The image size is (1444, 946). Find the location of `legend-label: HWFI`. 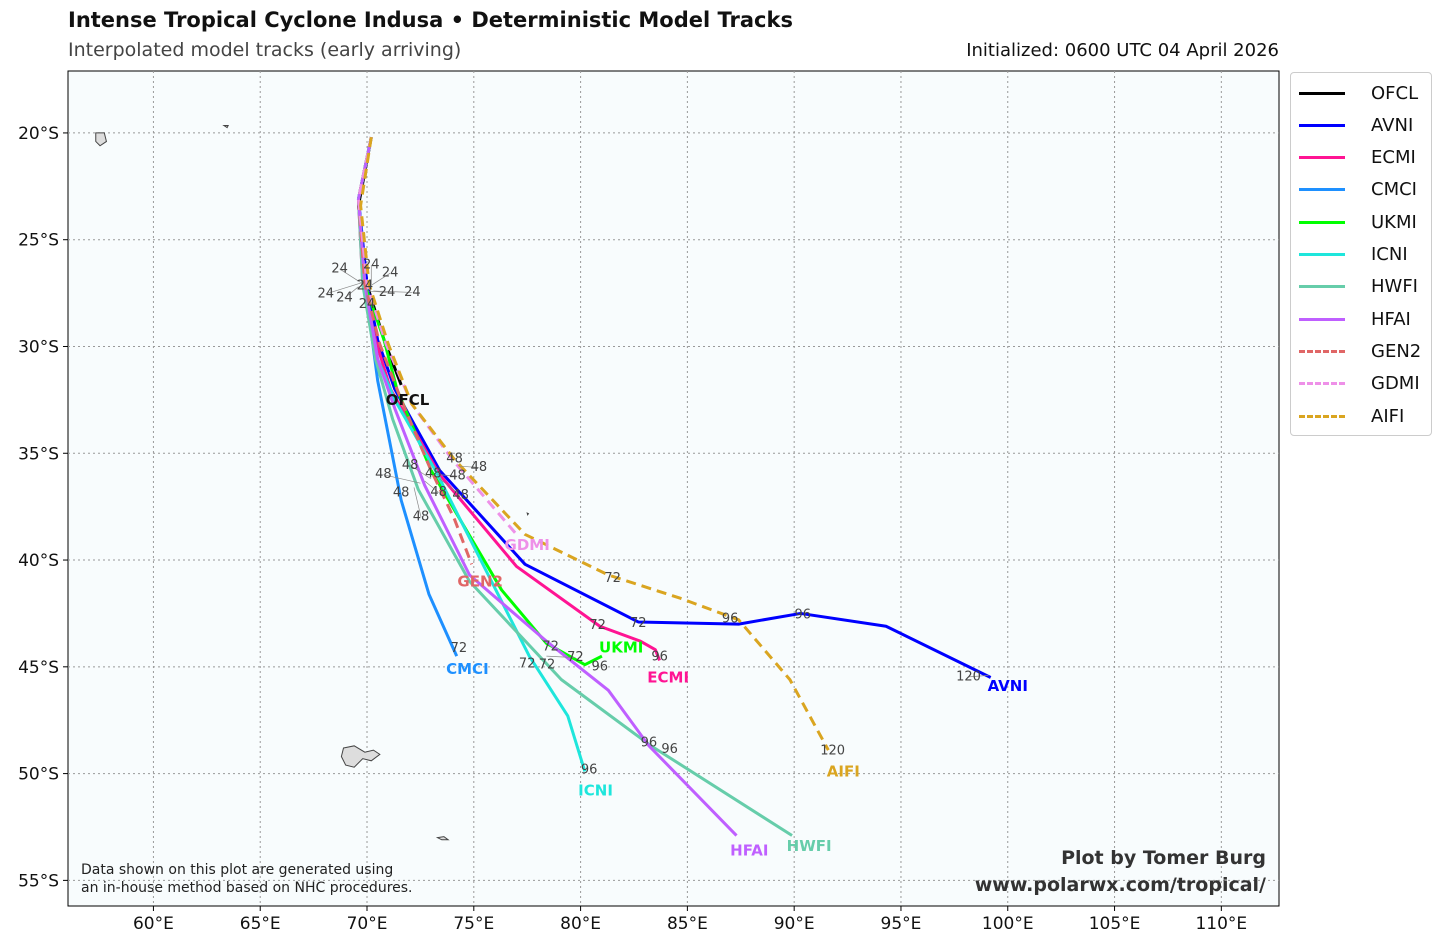

legend-label: HWFI is located at coordinates (1394, 287).